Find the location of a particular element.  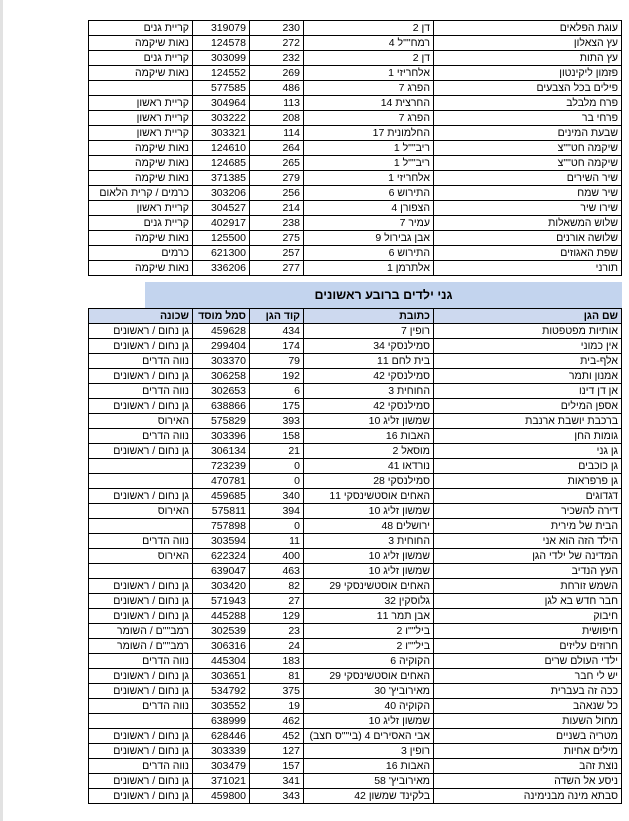

garden-code-cell: 340 is located at coordinates (276, 496).